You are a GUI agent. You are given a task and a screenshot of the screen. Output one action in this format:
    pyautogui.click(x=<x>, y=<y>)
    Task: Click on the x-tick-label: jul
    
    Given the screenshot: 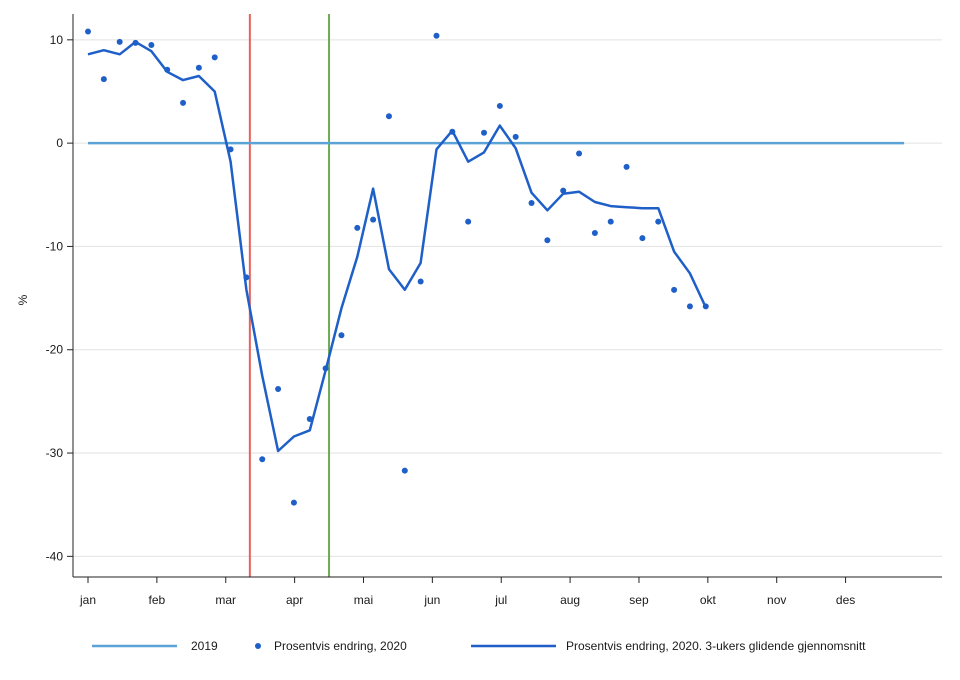 What is the action you would take?
    pyautogui.click(x=500, y=600)
    